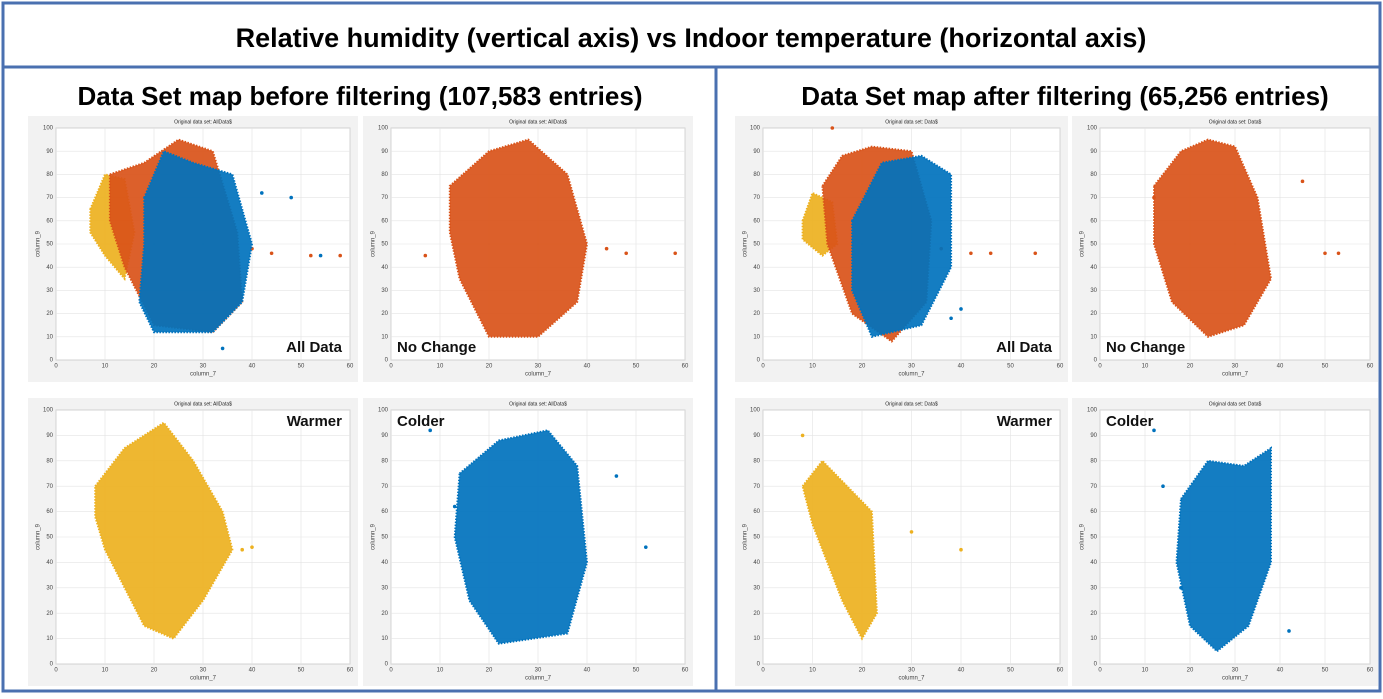 This screenshot has height=699, width=1383. Describe the element at coordinates (436, 347) in the screenshot. I see `plot-label: No Change` at that location.